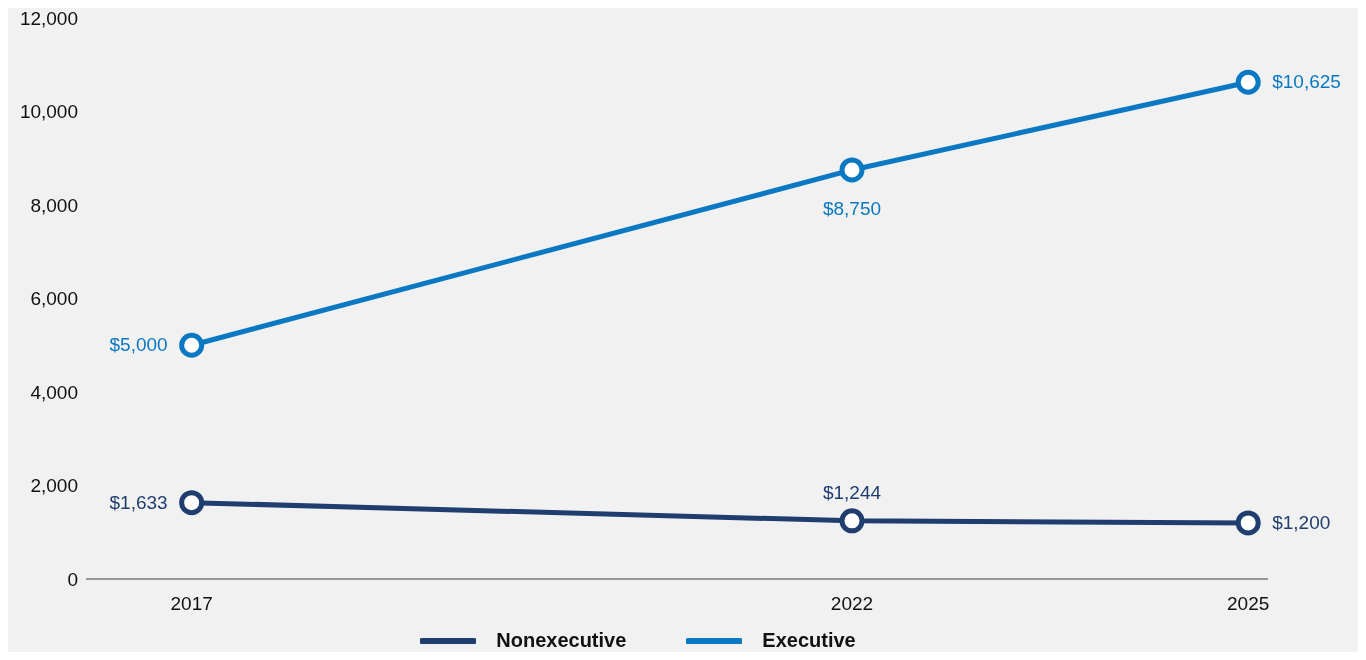 This screenshot has height=660, width=1366. What do you see at coordinates (54, 392) in the screenshot?
I see `y-tick-label: 4,000` at bounding box center [54, 392].